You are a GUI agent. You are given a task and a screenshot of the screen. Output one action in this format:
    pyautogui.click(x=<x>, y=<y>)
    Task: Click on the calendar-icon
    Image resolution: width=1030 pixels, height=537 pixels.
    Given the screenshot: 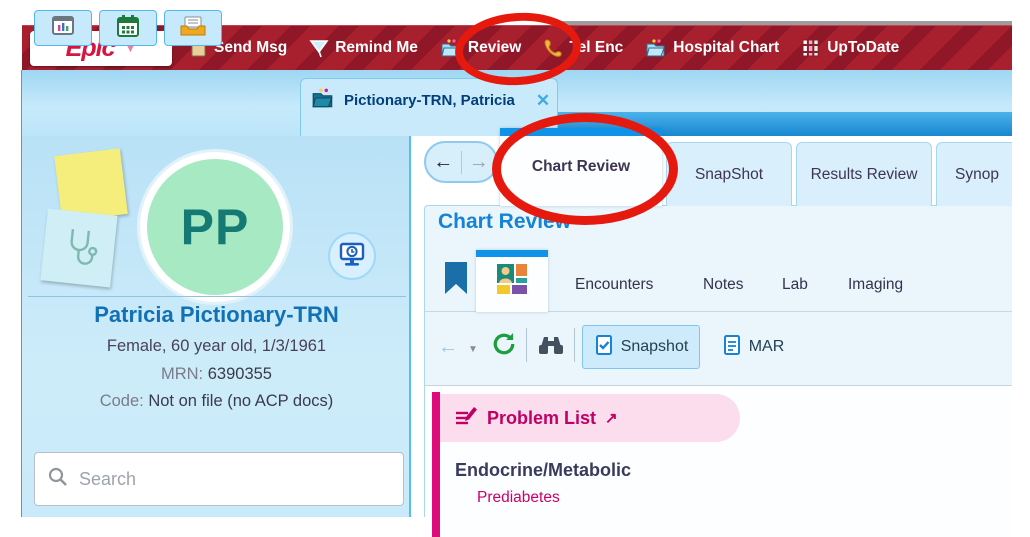 What is the action you would take?
    pyautogui.click(x=128, y=28)
    